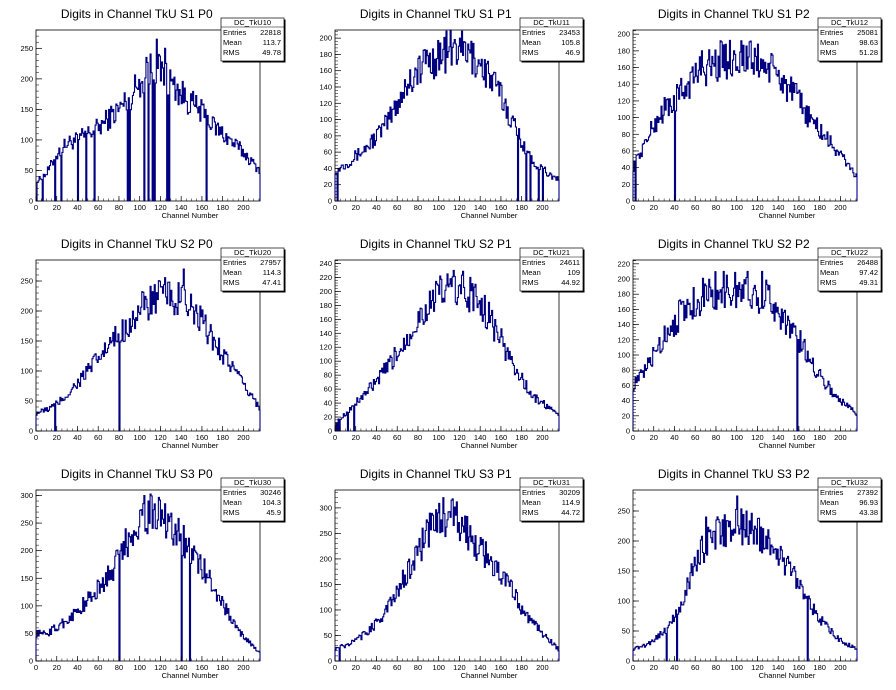 The width and height of the screenshot is (896, 690). What do you see at coordinates (570, 282) in the screenshot?
I see `stats-rms-value: 44.92` at bounding box center [570, 282].